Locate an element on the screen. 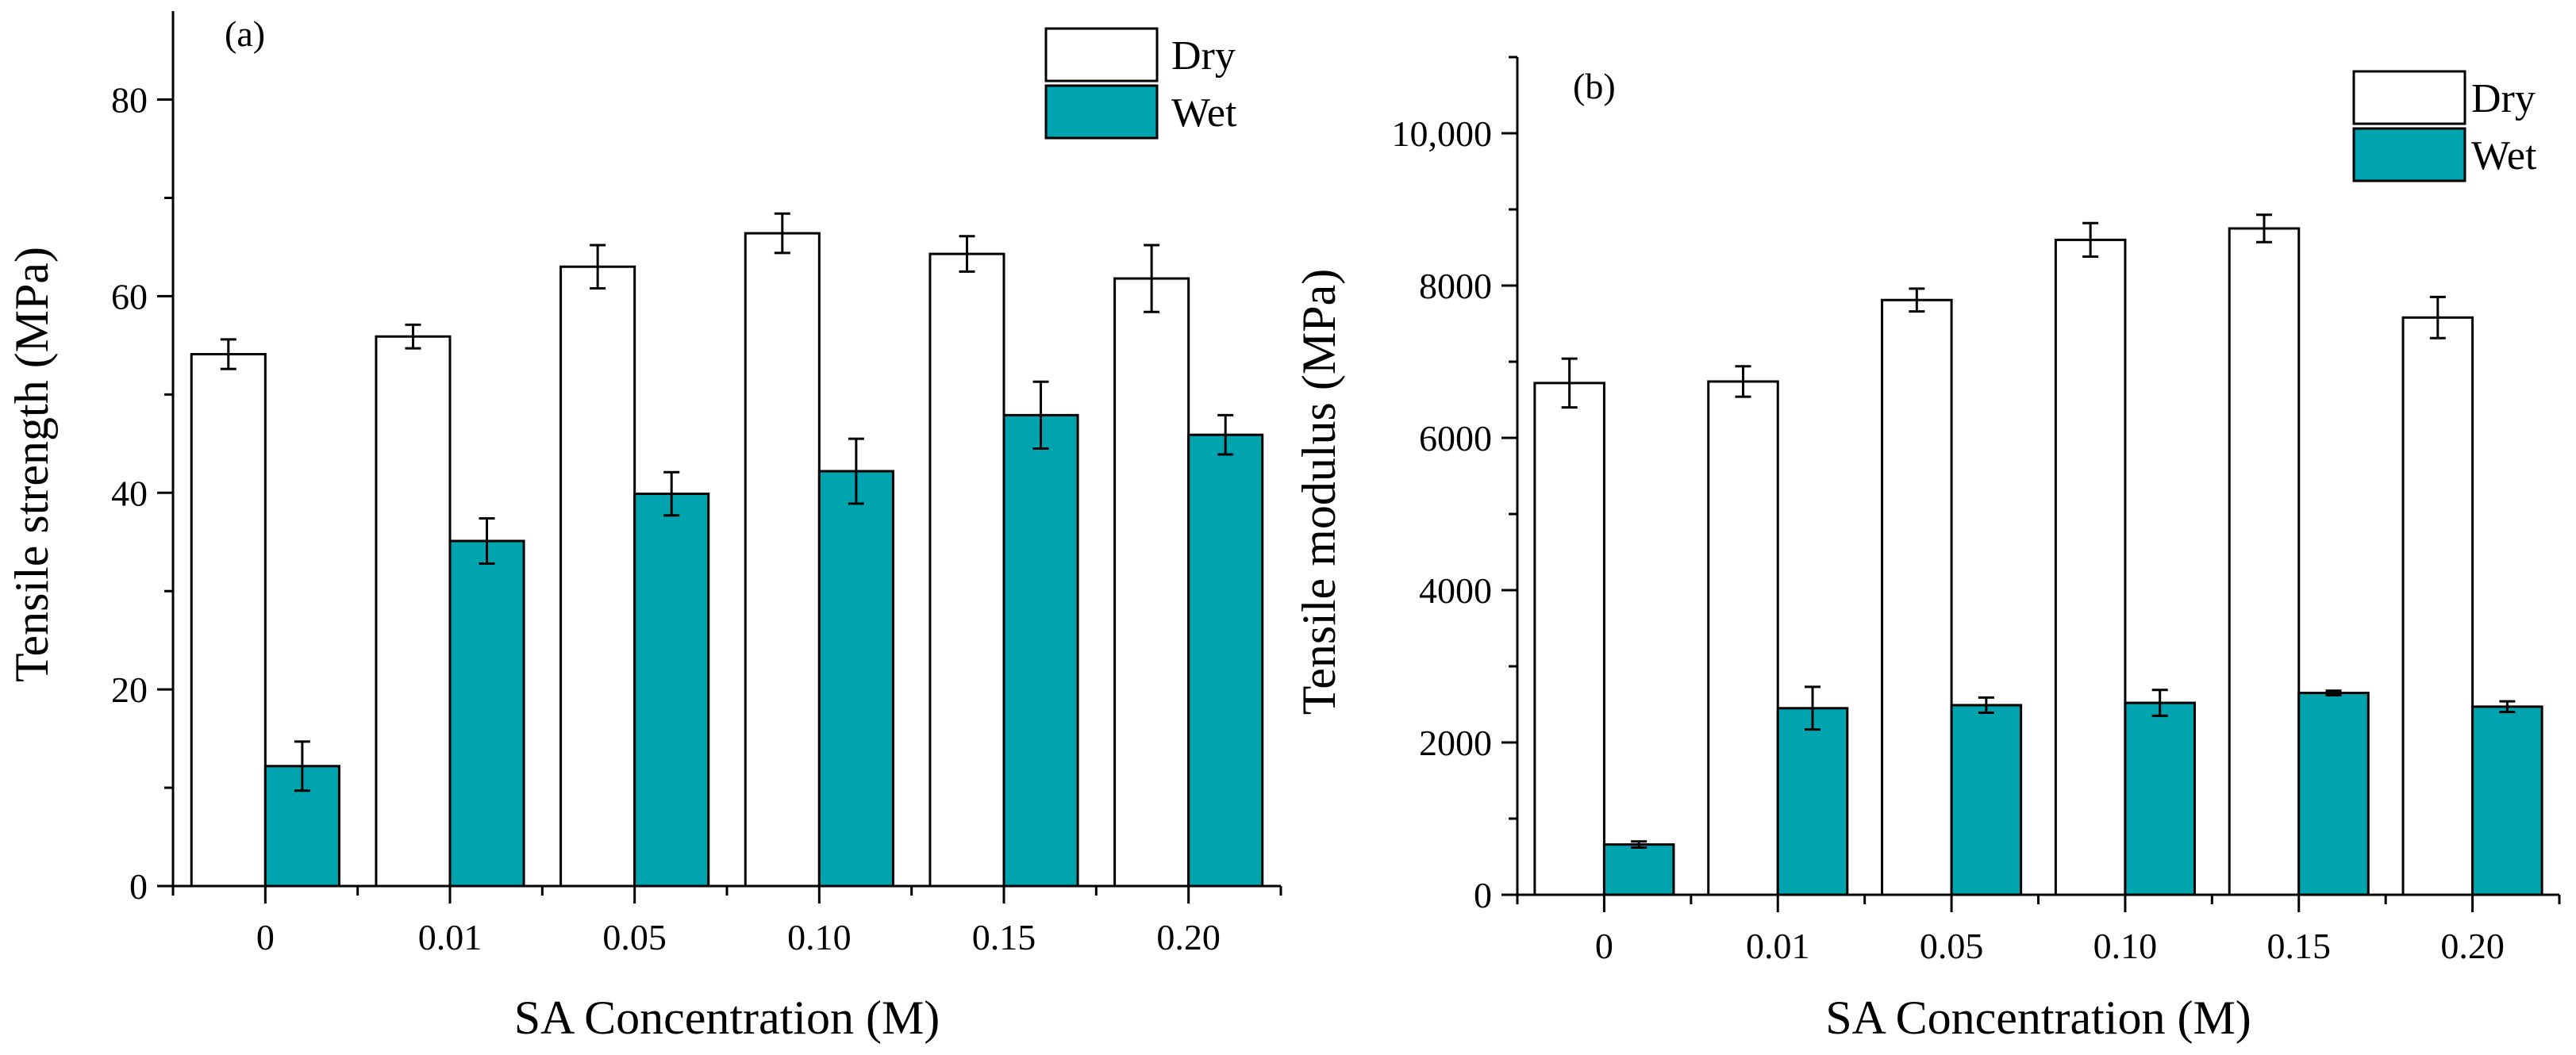 The image size is (2576, 1055). y-tick-label-5: 10,000 is located at coordinates (1442, 133).